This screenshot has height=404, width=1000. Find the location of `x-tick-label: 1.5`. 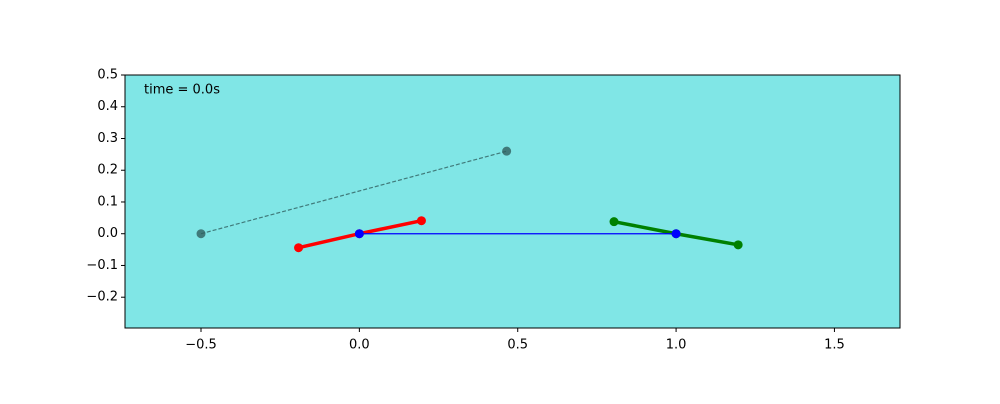

x-tick-label: 1.5 is located at coordinates (834, 345).